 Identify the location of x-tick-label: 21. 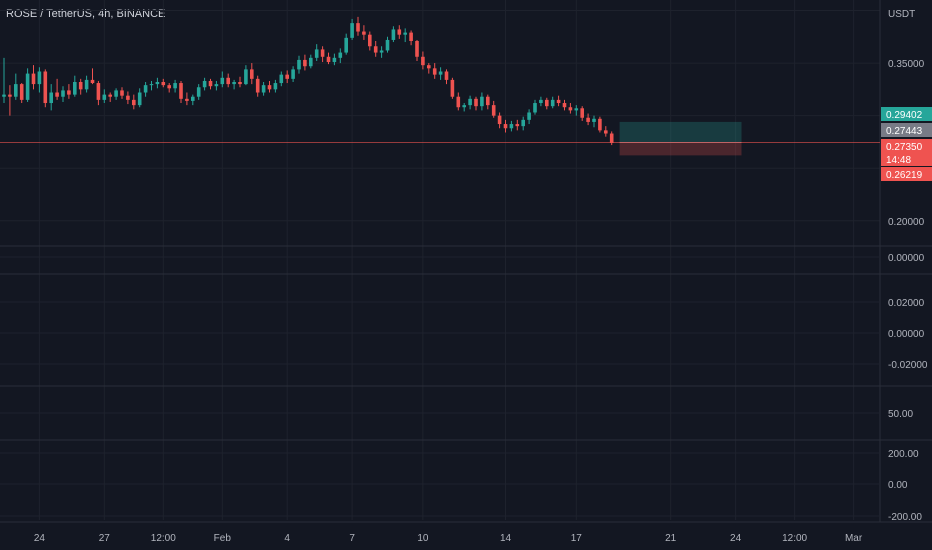
(671, 538).